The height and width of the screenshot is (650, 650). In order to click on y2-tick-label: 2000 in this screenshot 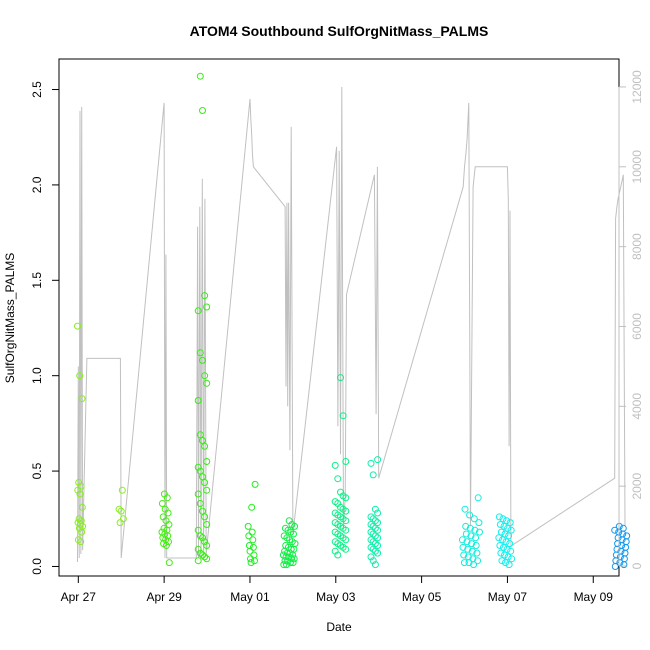, I will do `click(637, 486)`.